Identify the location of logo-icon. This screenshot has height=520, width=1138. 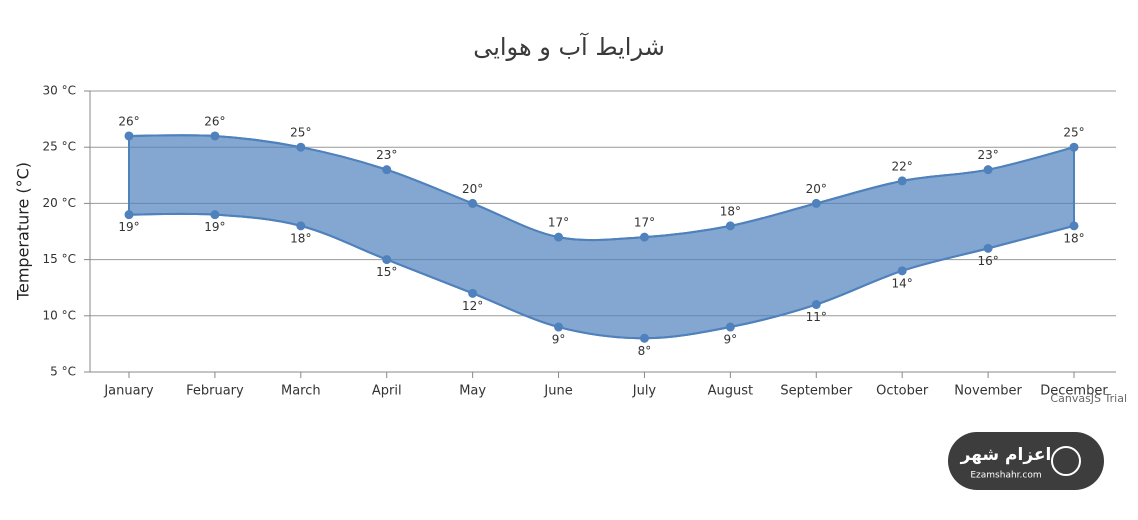
(1066, 461).